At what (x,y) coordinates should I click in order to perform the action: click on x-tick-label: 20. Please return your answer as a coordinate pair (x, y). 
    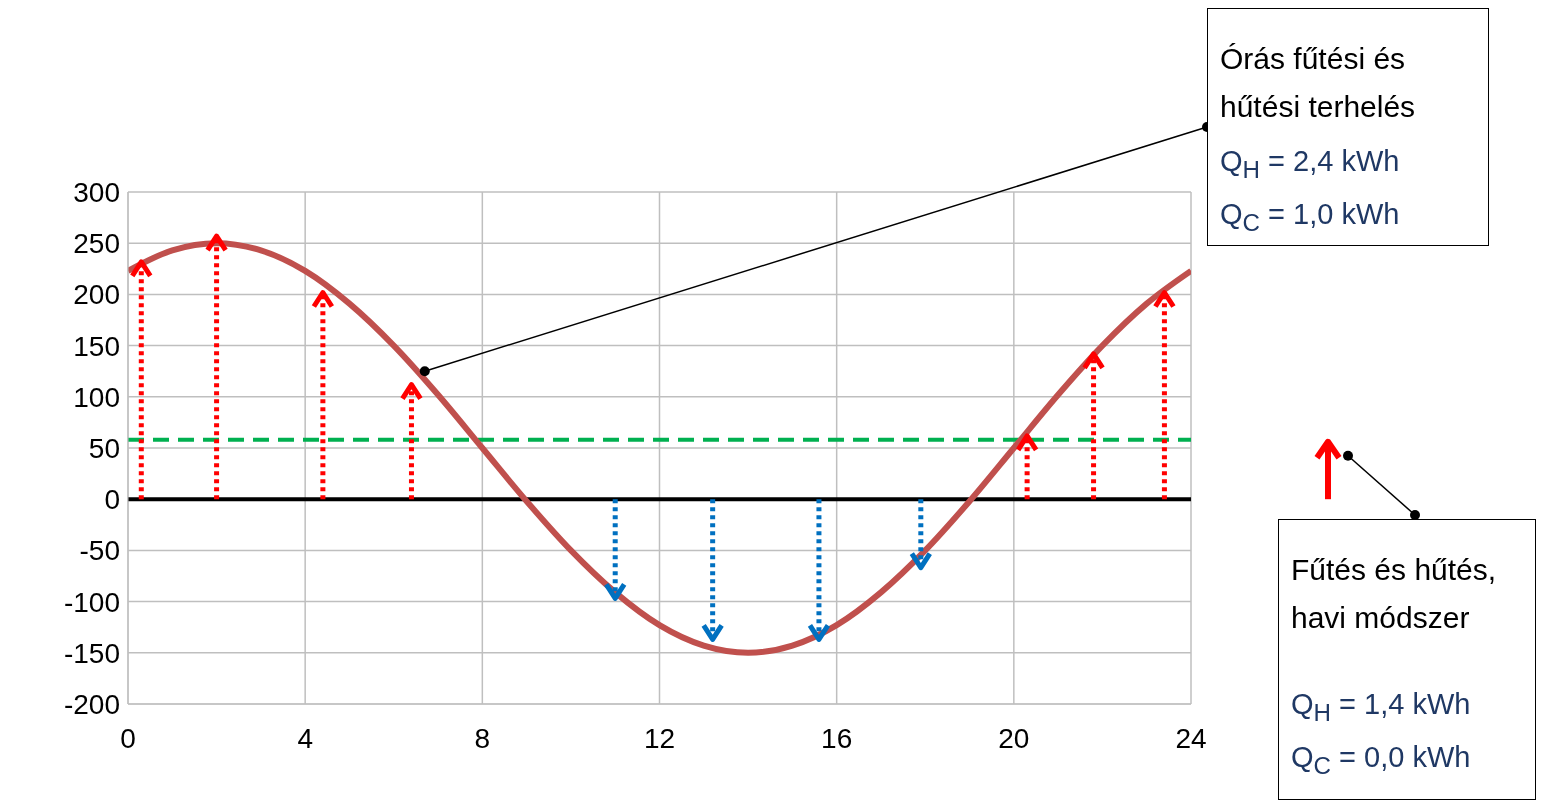
    Looking at the image, I should click on (1014, 738).